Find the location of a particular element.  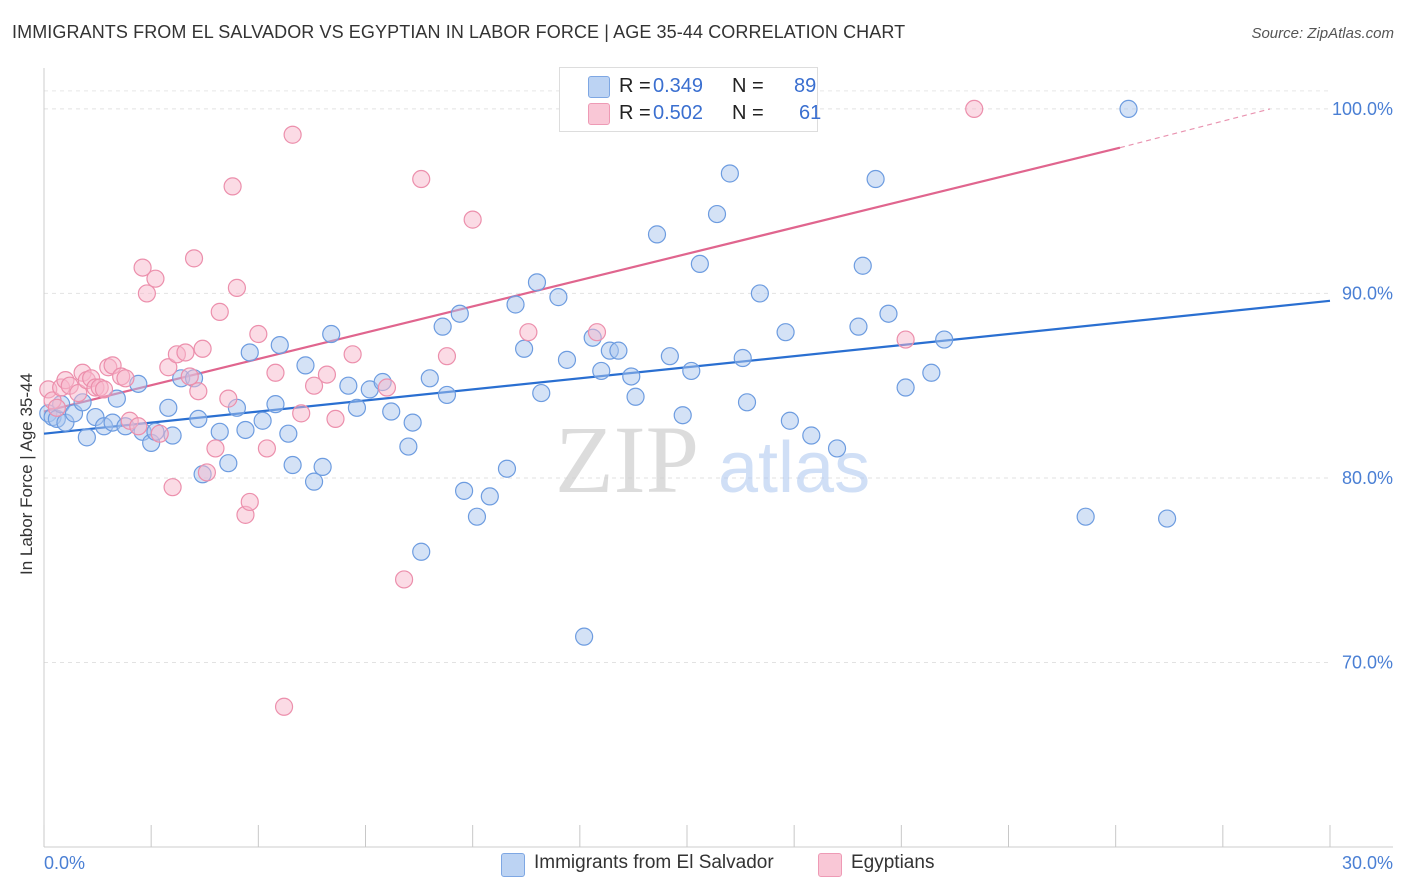

egyptians-swatch is located at coordinates (599, 114).